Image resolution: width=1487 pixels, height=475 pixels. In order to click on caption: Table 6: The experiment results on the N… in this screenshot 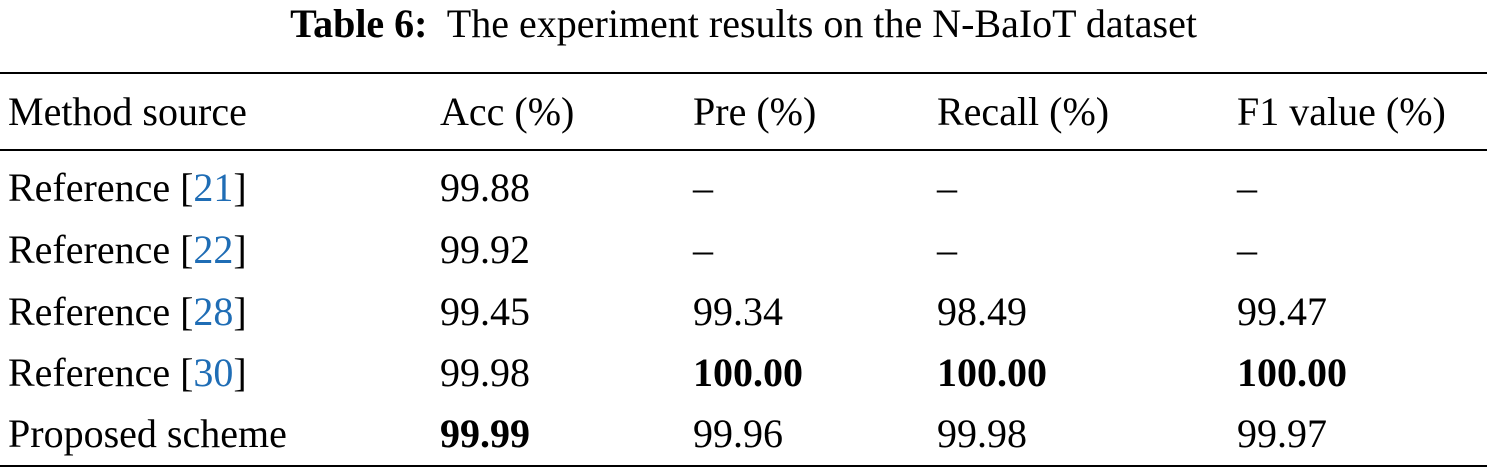, I will do `click(743, 24)`.